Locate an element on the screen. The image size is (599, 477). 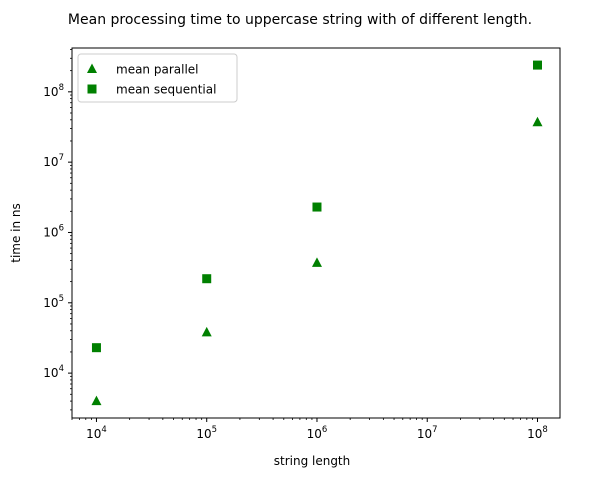
legend-marker-triangle is located at coordinates (92, 68).